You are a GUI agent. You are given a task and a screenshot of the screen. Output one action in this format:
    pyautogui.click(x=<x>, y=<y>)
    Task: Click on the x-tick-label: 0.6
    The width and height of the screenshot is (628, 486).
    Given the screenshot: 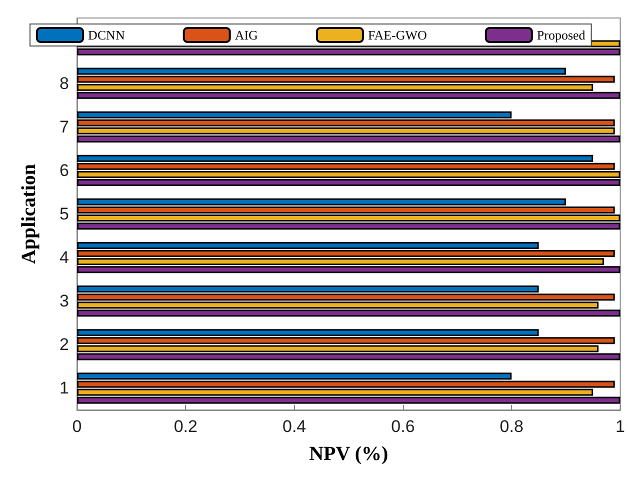 What is the action you would take?
    pyautogui.click(x=403, y=426)
    